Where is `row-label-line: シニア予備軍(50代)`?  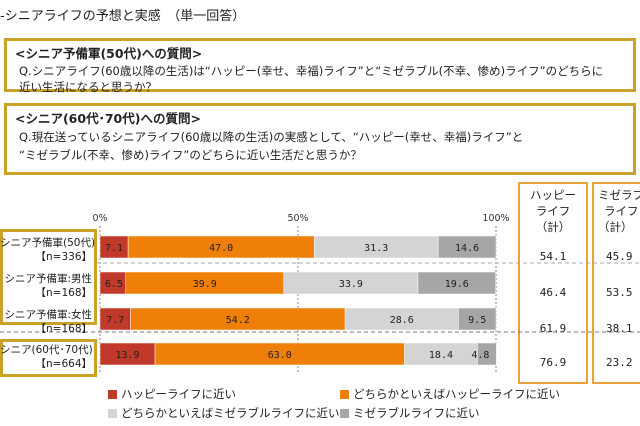 row-label-line: シニア予備軍(50代) is located at coordinates (48, 243).